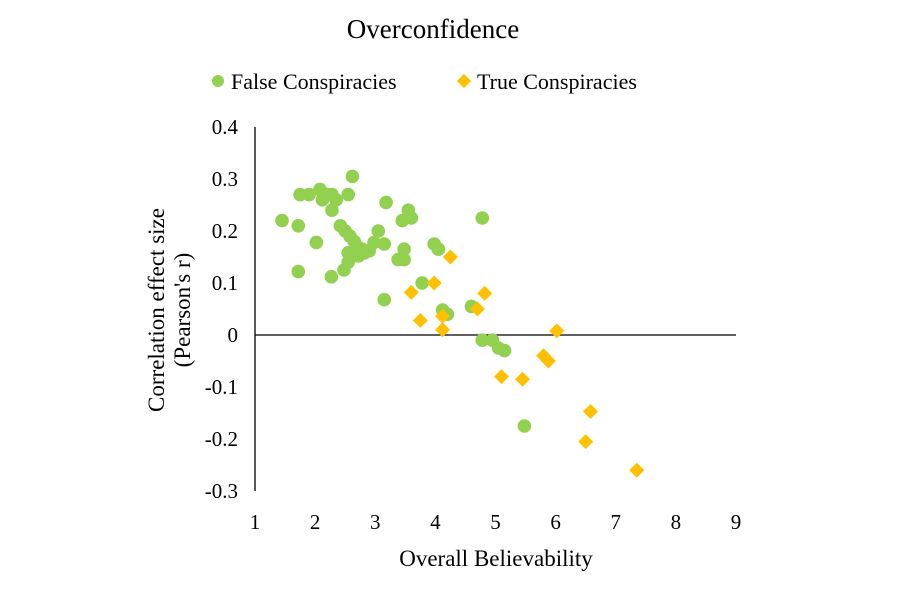 This screenshot has height=606, width=901. Describe the element at coordinates (314, 81) in the screenshot. I see `legend-label-false-conspiracies: False Conspiracies` at that location.